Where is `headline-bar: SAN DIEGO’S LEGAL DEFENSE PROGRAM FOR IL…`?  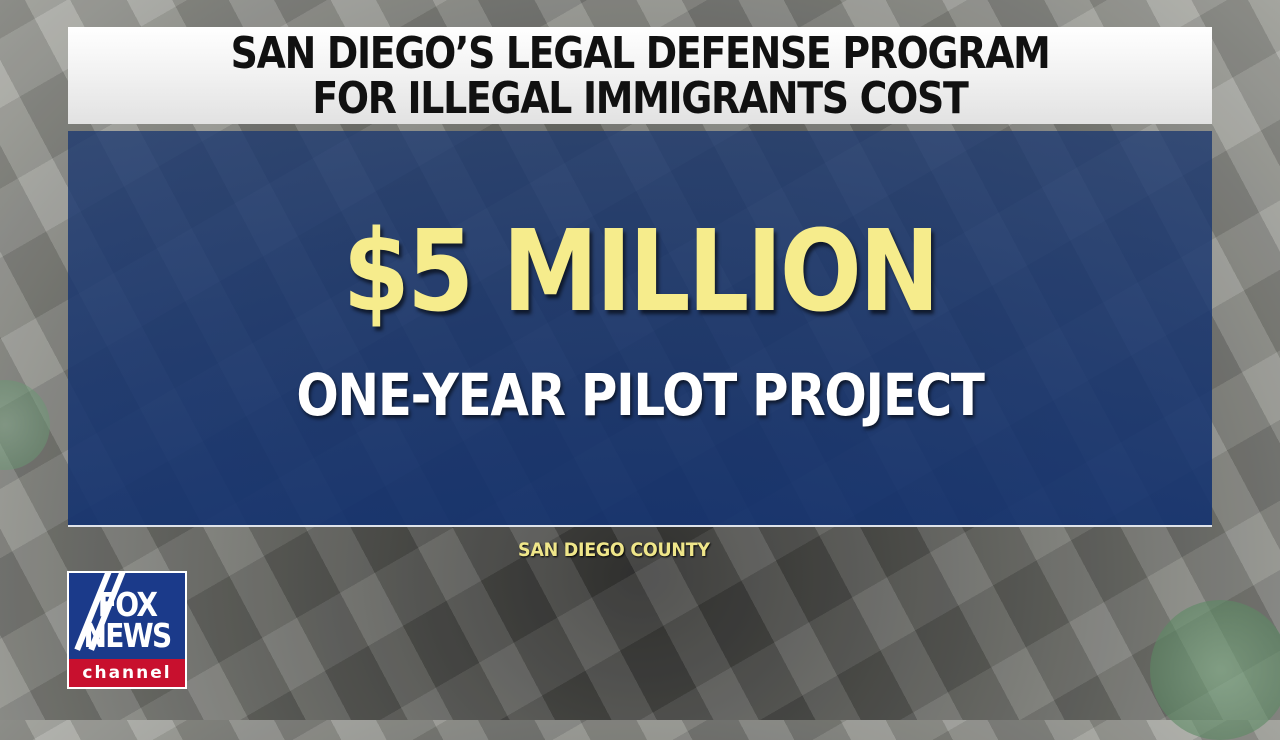 headline-bar: SAN DIEGO’S LEGAL DEFENSE PROGRAM FOR IL… is located at coordinates (640, 75).